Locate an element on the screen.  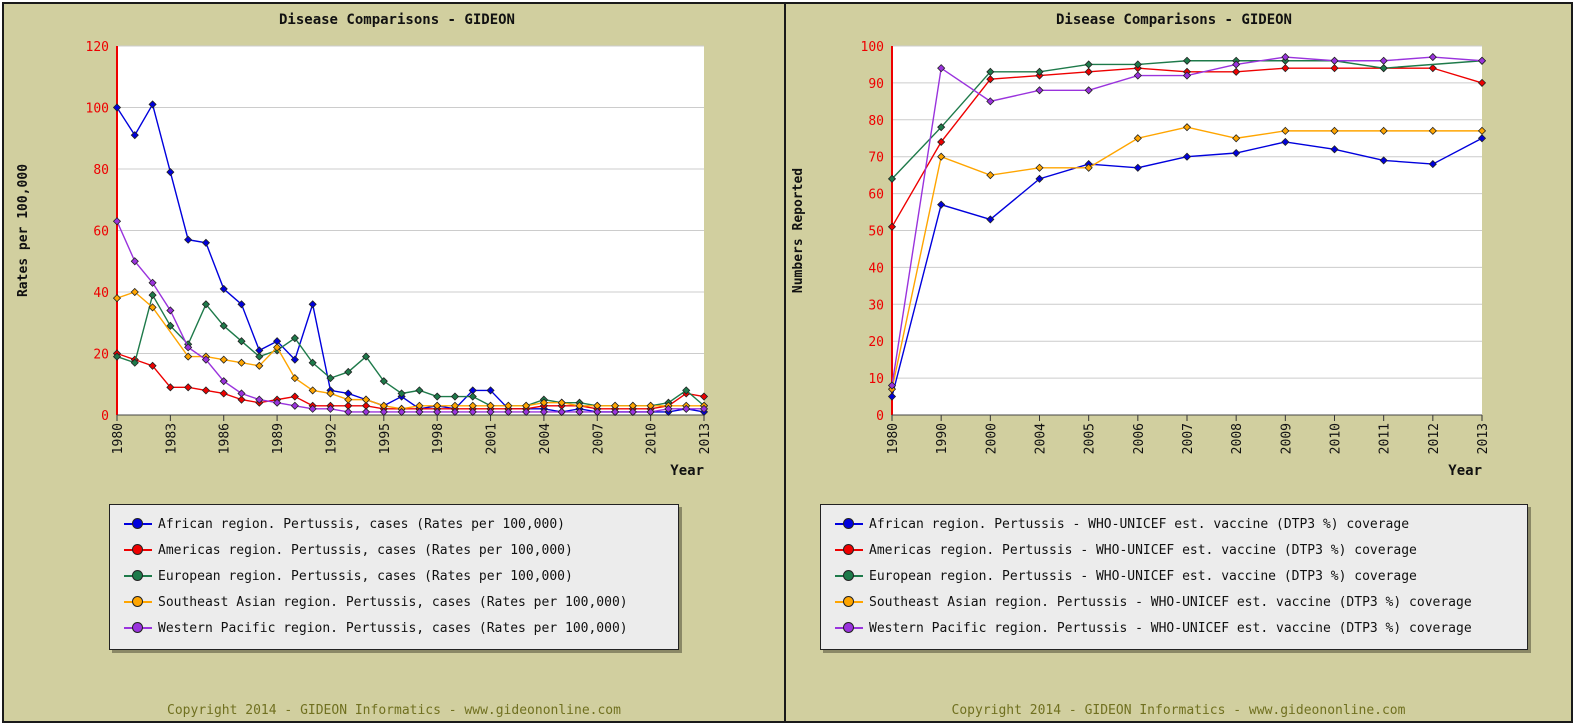
x-tick-label: 2012 is located at coordinates (1434, 438).